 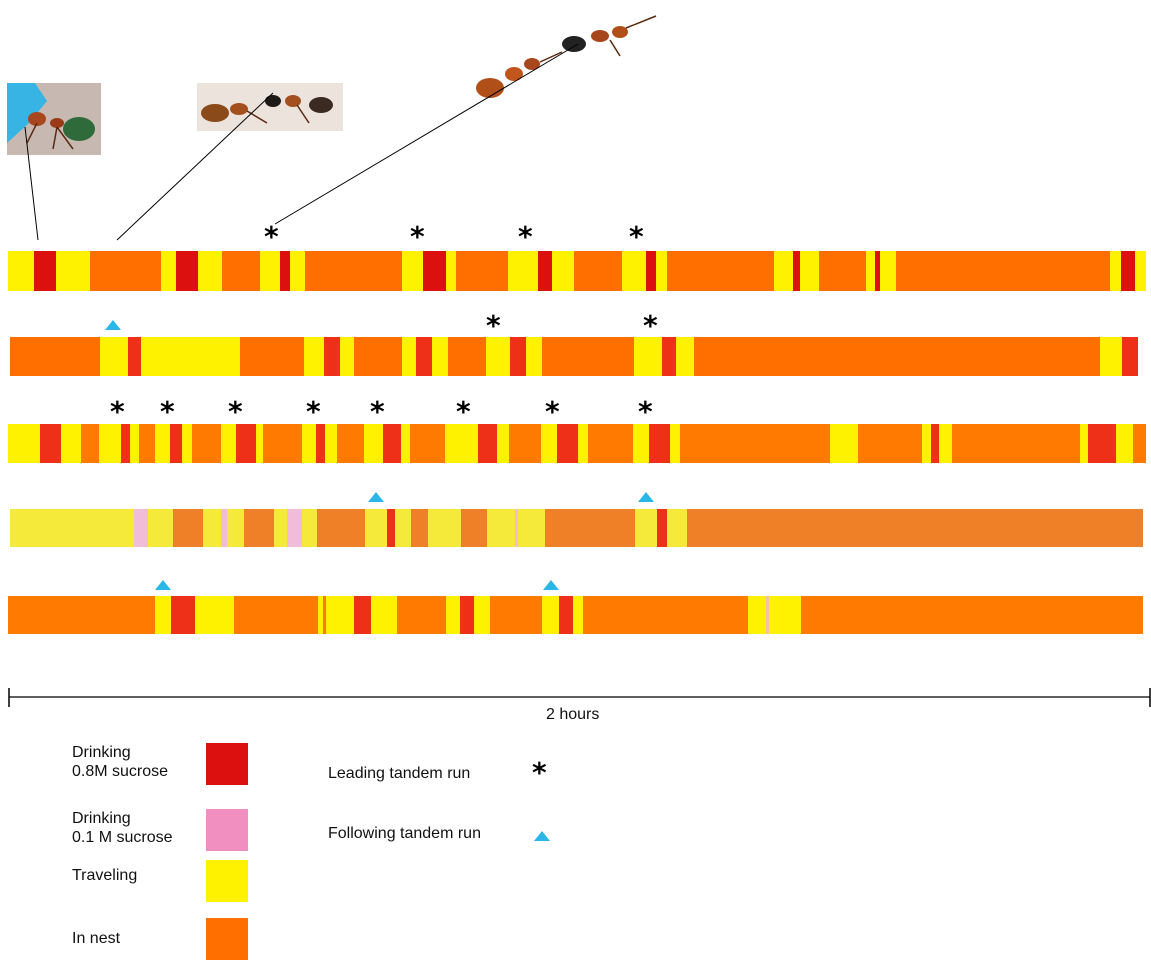 What do you see at coordinates (120, 762) in the screenshot?
I see `legend-label-drinking-high: Drinking 0.8M sucrose` at bounding box center [120, 762].